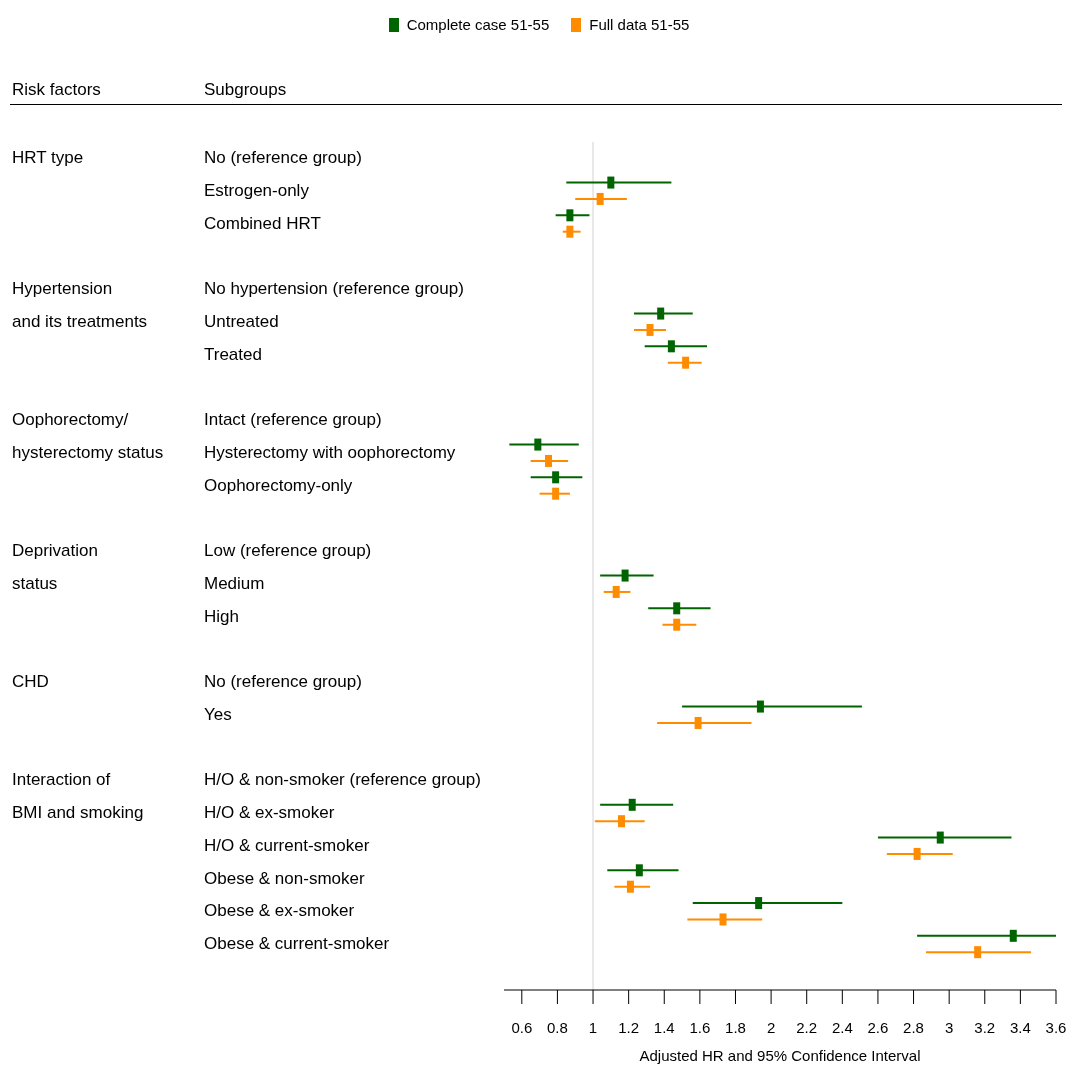  I want to click on y-tick-label: Untreated, so click(241, 321).